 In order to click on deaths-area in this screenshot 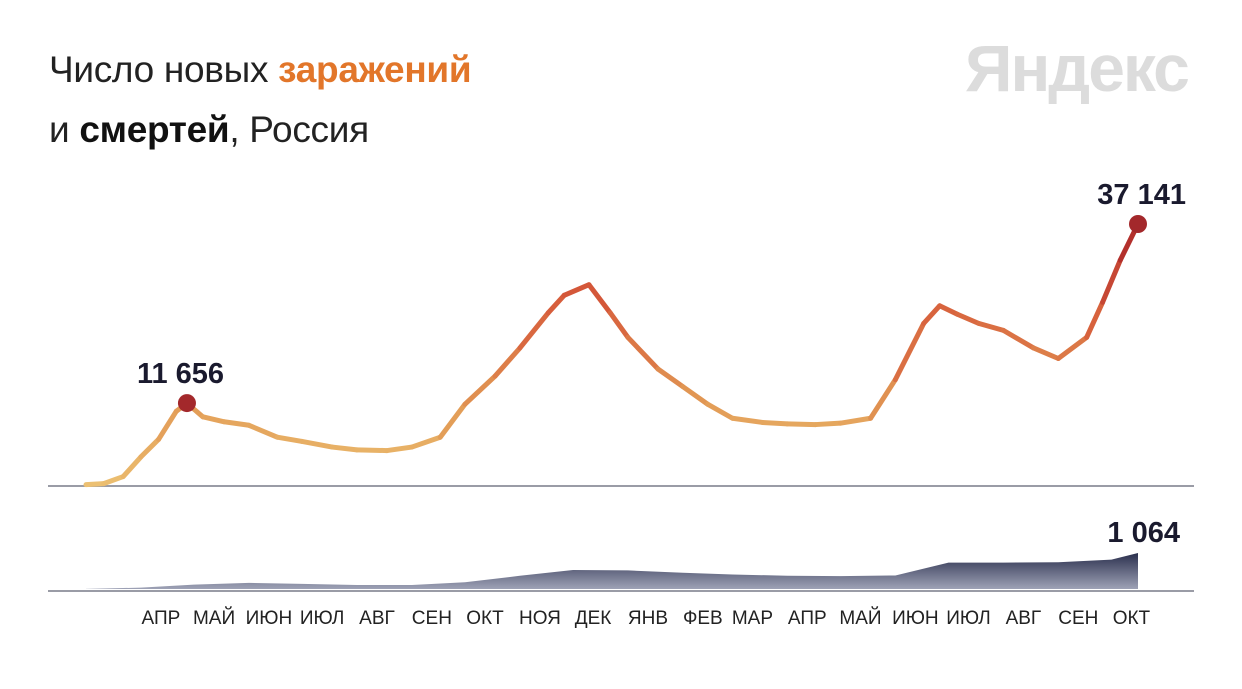, I will do `click(612, 571)`.